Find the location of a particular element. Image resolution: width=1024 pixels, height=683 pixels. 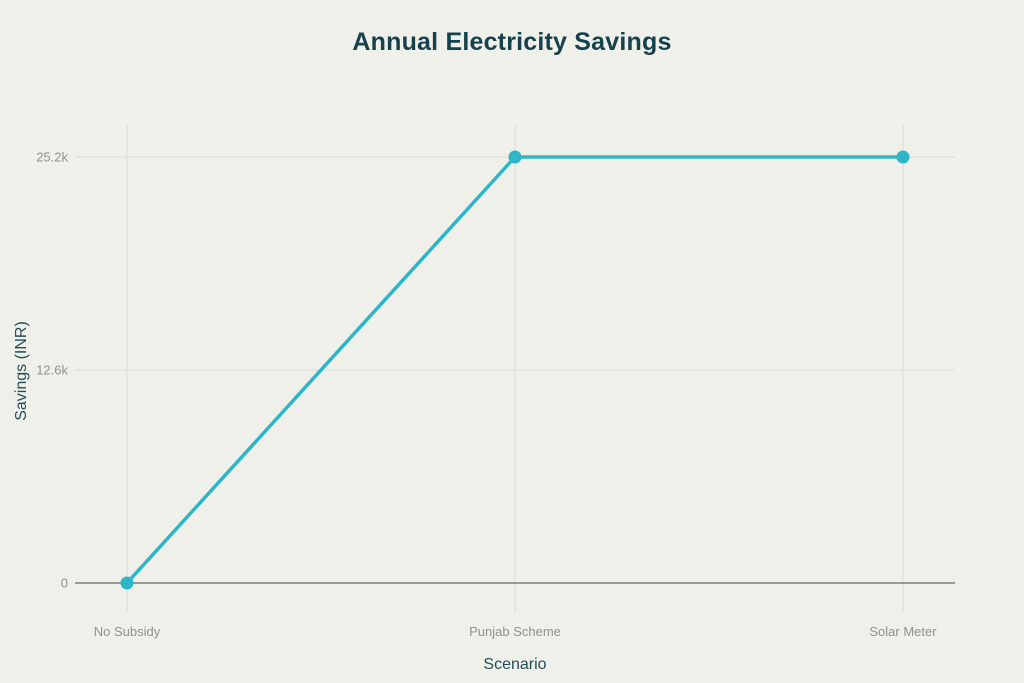

x-tick-label: No Subsidy is located at coordinates (127, 631).